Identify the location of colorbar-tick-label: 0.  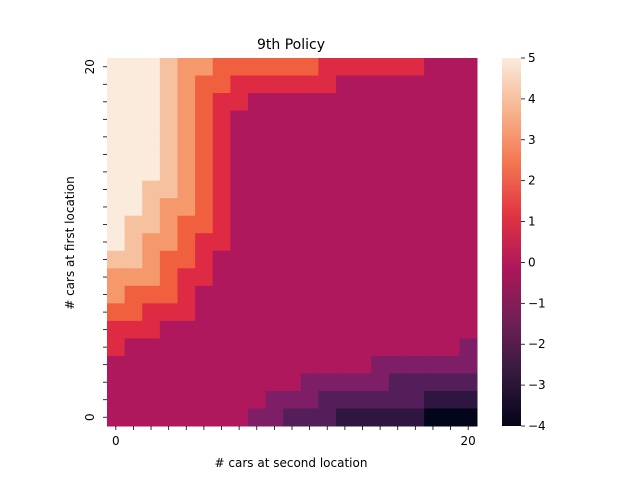
(532, 262).